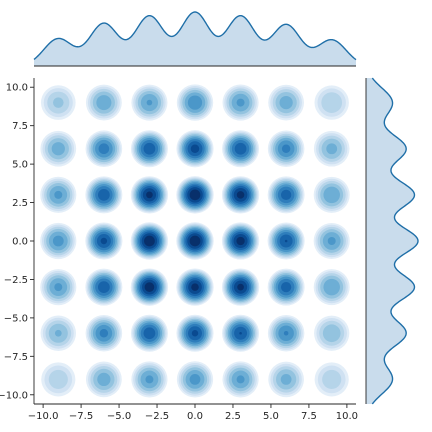  I want to click on y-tick-label: −10.0, so click(14, 395).